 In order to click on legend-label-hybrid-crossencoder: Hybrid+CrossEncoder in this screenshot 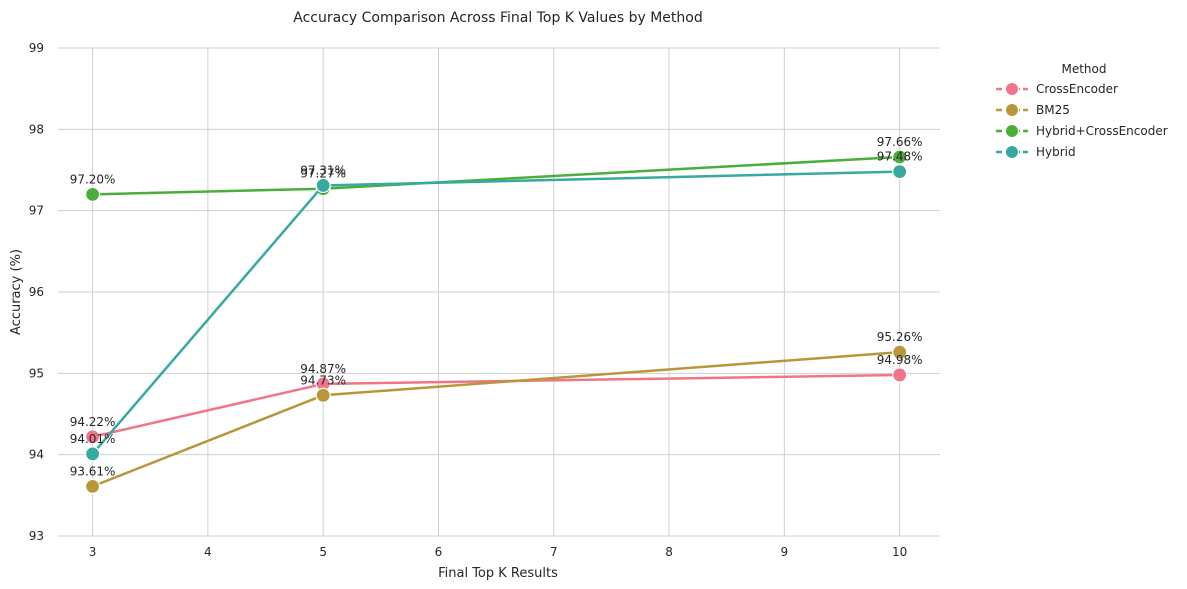, I will do `click(1102, 131)`.